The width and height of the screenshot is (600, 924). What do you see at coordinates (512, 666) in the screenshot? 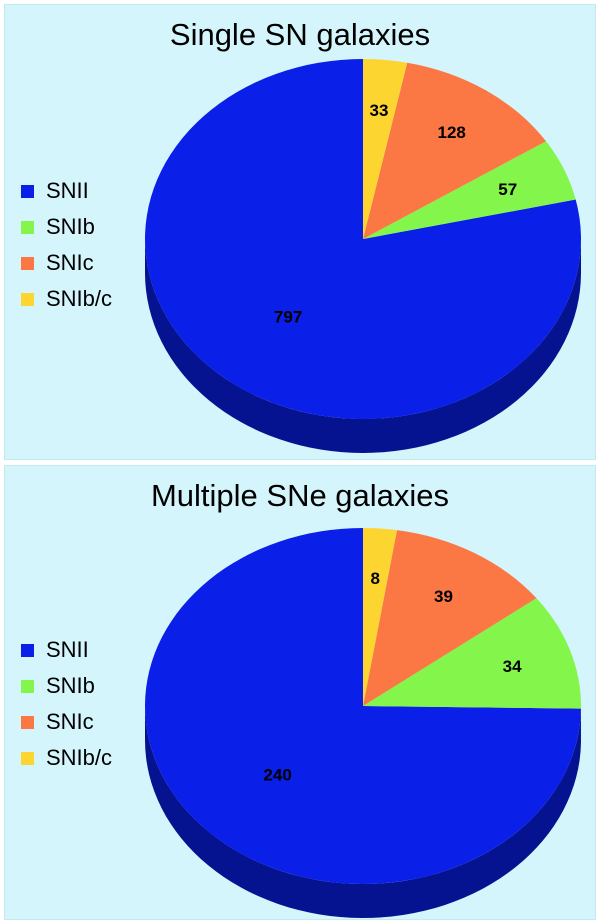
I see `slice-snib-label: 34` at bounding box center [512, 666].